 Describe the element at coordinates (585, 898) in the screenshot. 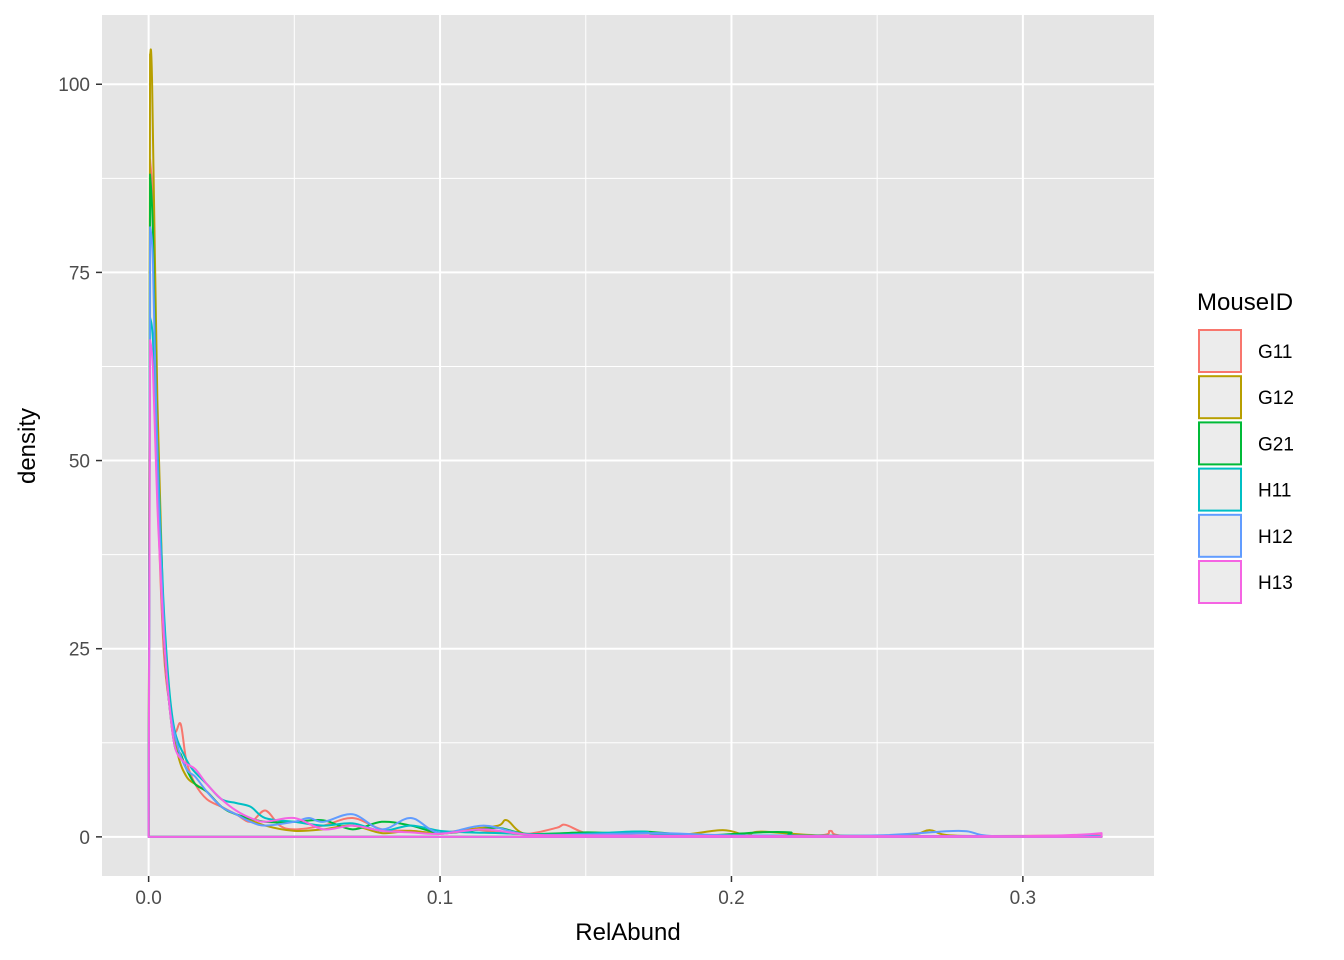

I see `x-tick-labels: 0.0 0.1 0.2 0.3` at that location.